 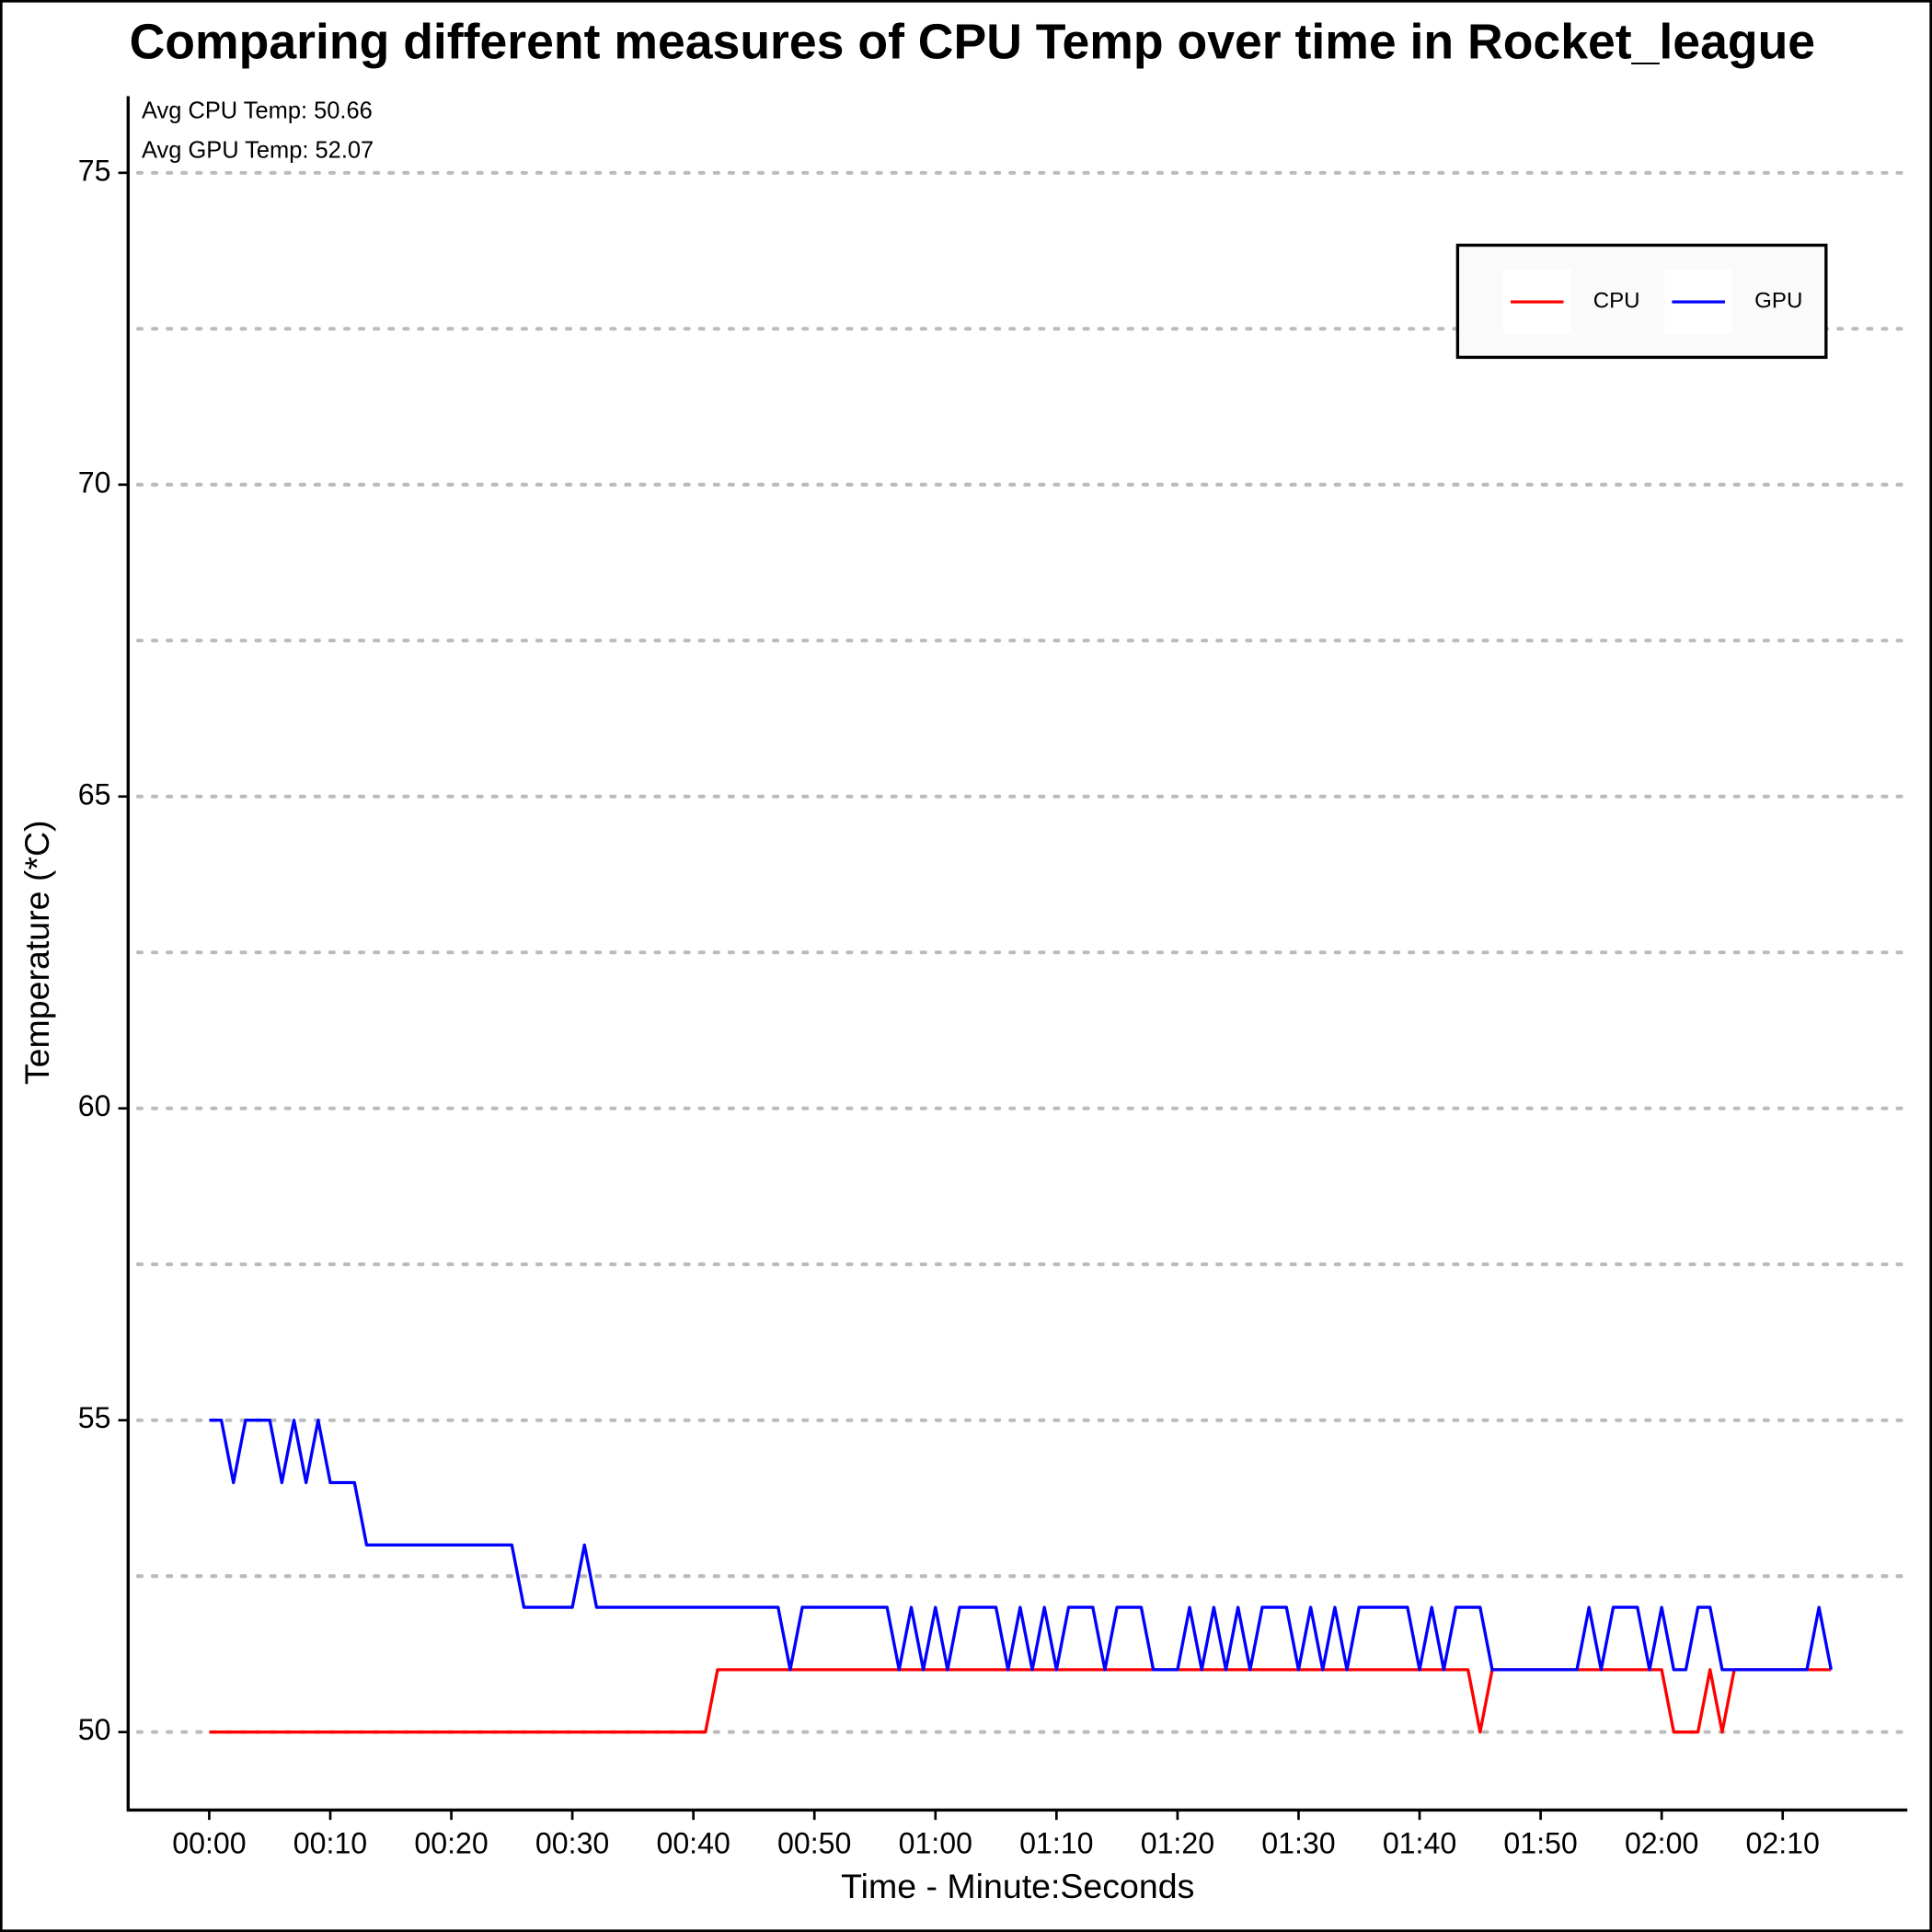 I want to click on x-tick-label: 01:00, so click(x=935, y=1843).